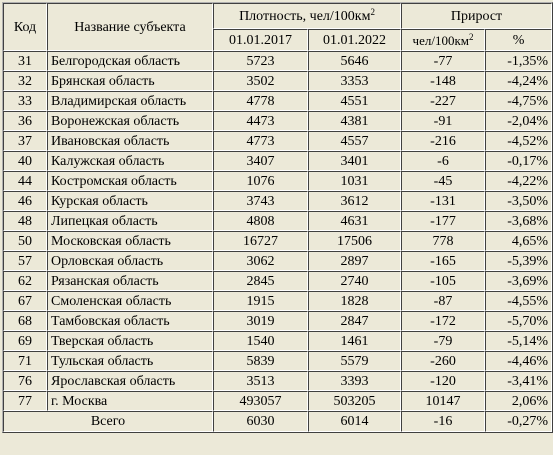  I want to click on cell-name: Курская область, so click(130, 201).